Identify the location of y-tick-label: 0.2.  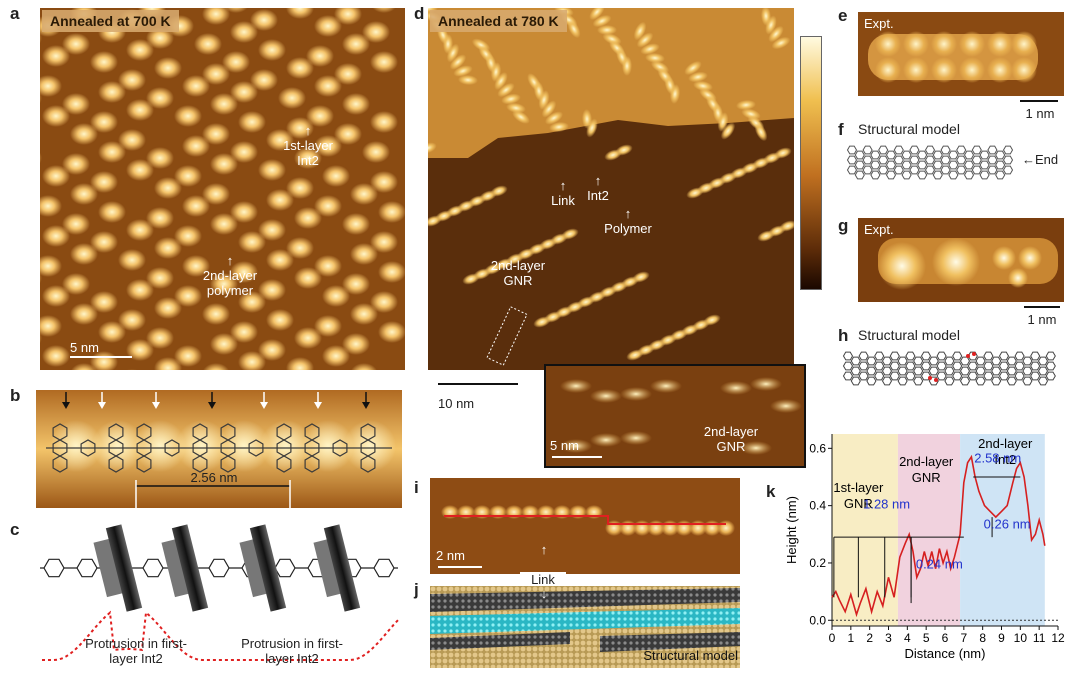
(817, 563).